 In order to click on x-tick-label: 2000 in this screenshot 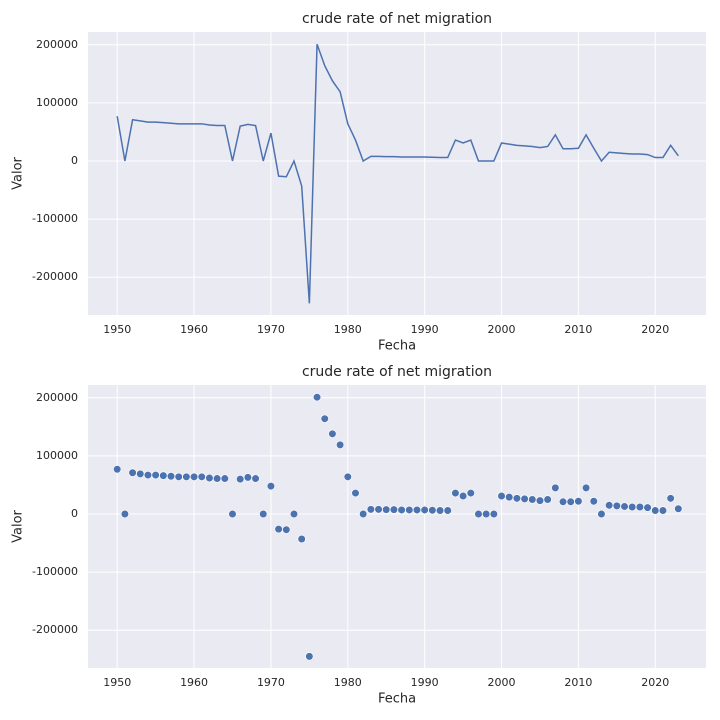, I will do `click(502, 329)`.